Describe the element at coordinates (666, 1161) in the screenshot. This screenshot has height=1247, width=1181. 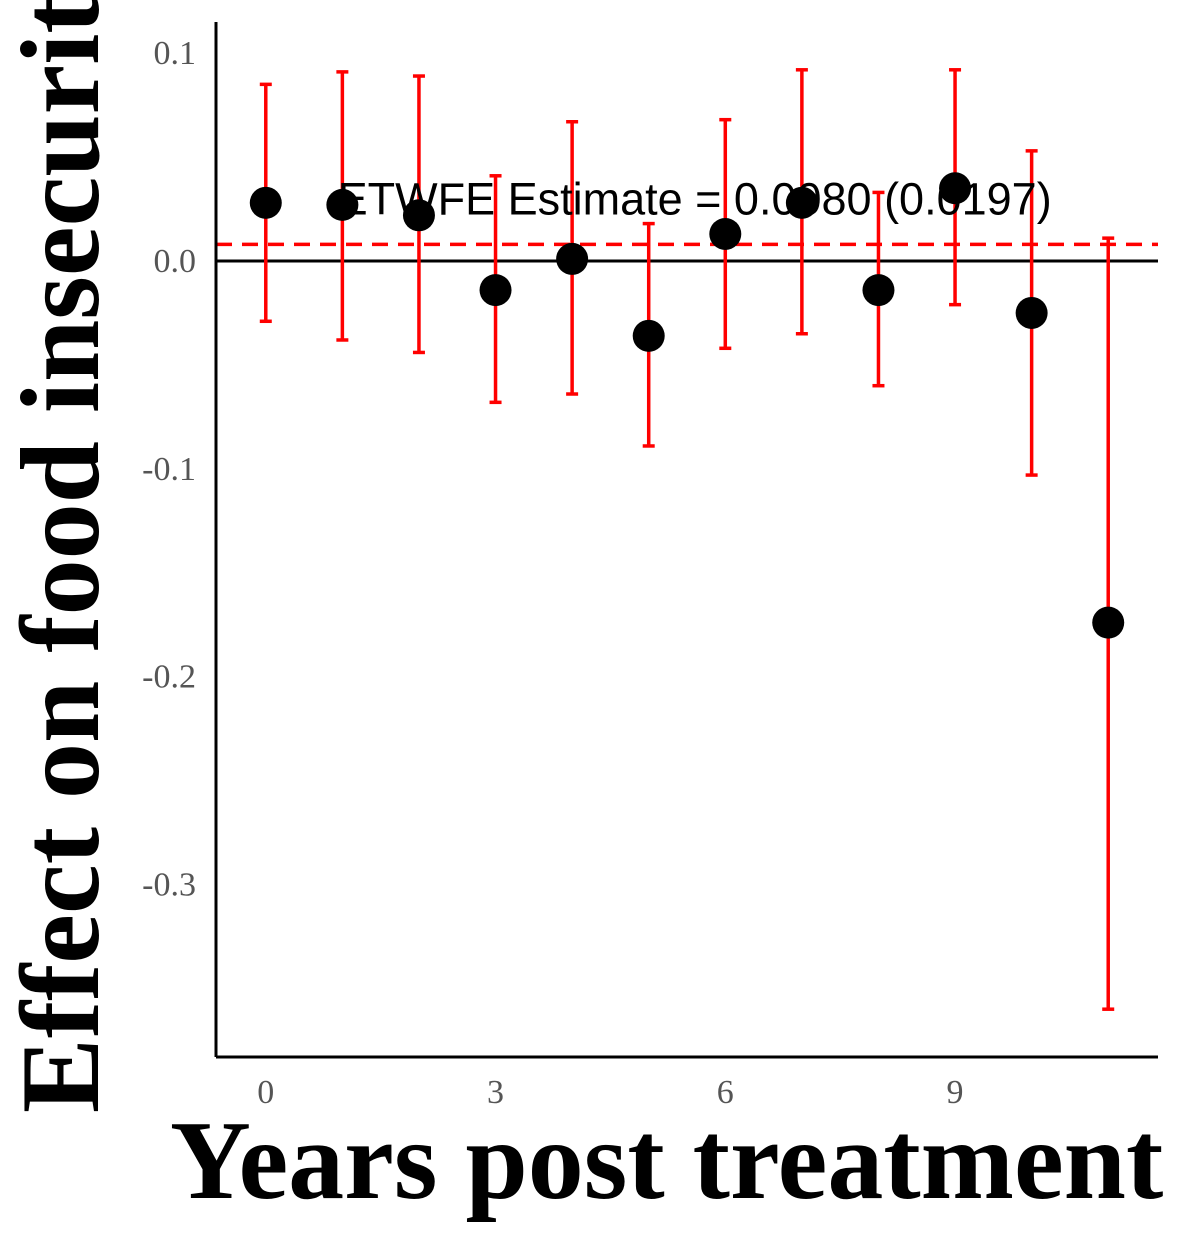
I see `x-axis-title: Years post treatment` at that location.